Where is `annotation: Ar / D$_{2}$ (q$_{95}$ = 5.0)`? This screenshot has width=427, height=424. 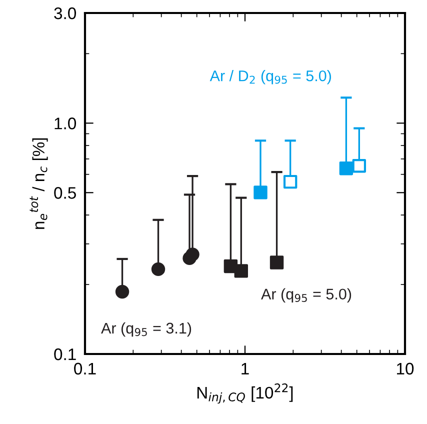 annotation: Ar / D$_{2}$ (q$_{95}$ = 5.0) is located at coordinates (271, 77).